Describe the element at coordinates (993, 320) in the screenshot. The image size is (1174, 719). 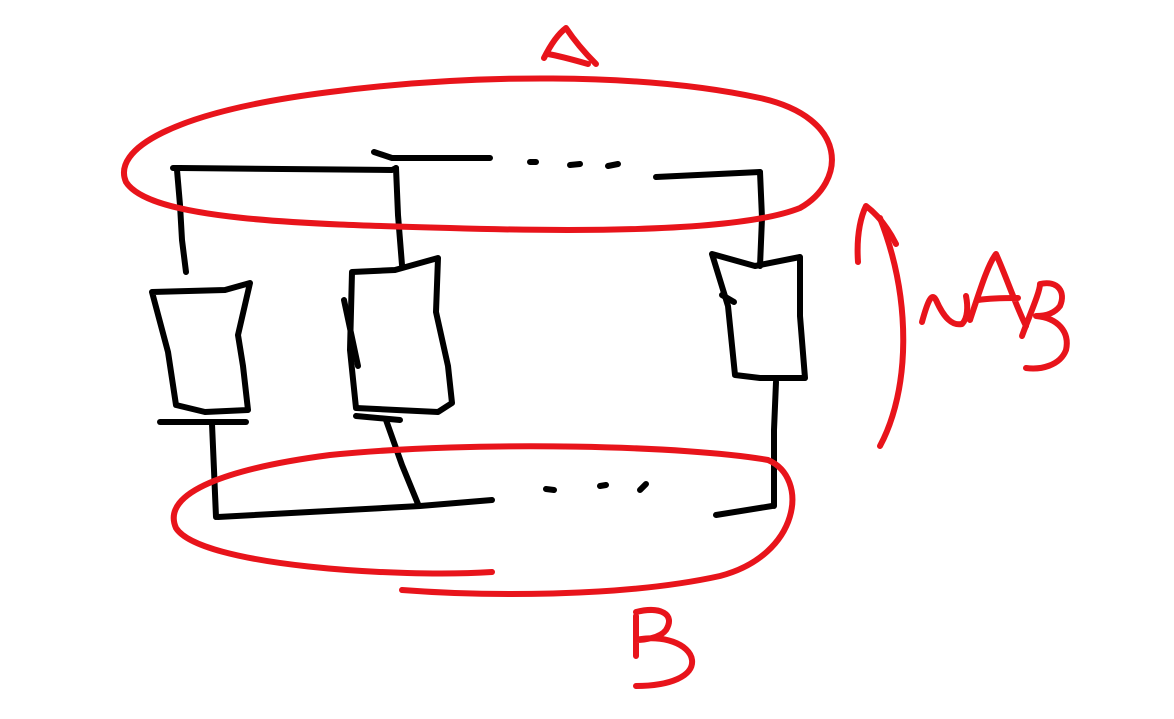
I see `voltage-label: UAB` at that location.